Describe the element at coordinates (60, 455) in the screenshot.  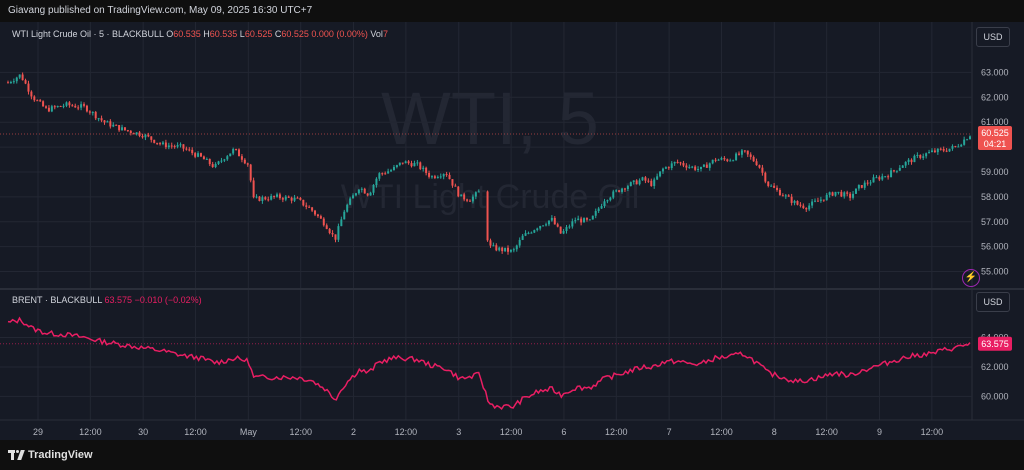
I see `brand-name: TradingView` at that location.